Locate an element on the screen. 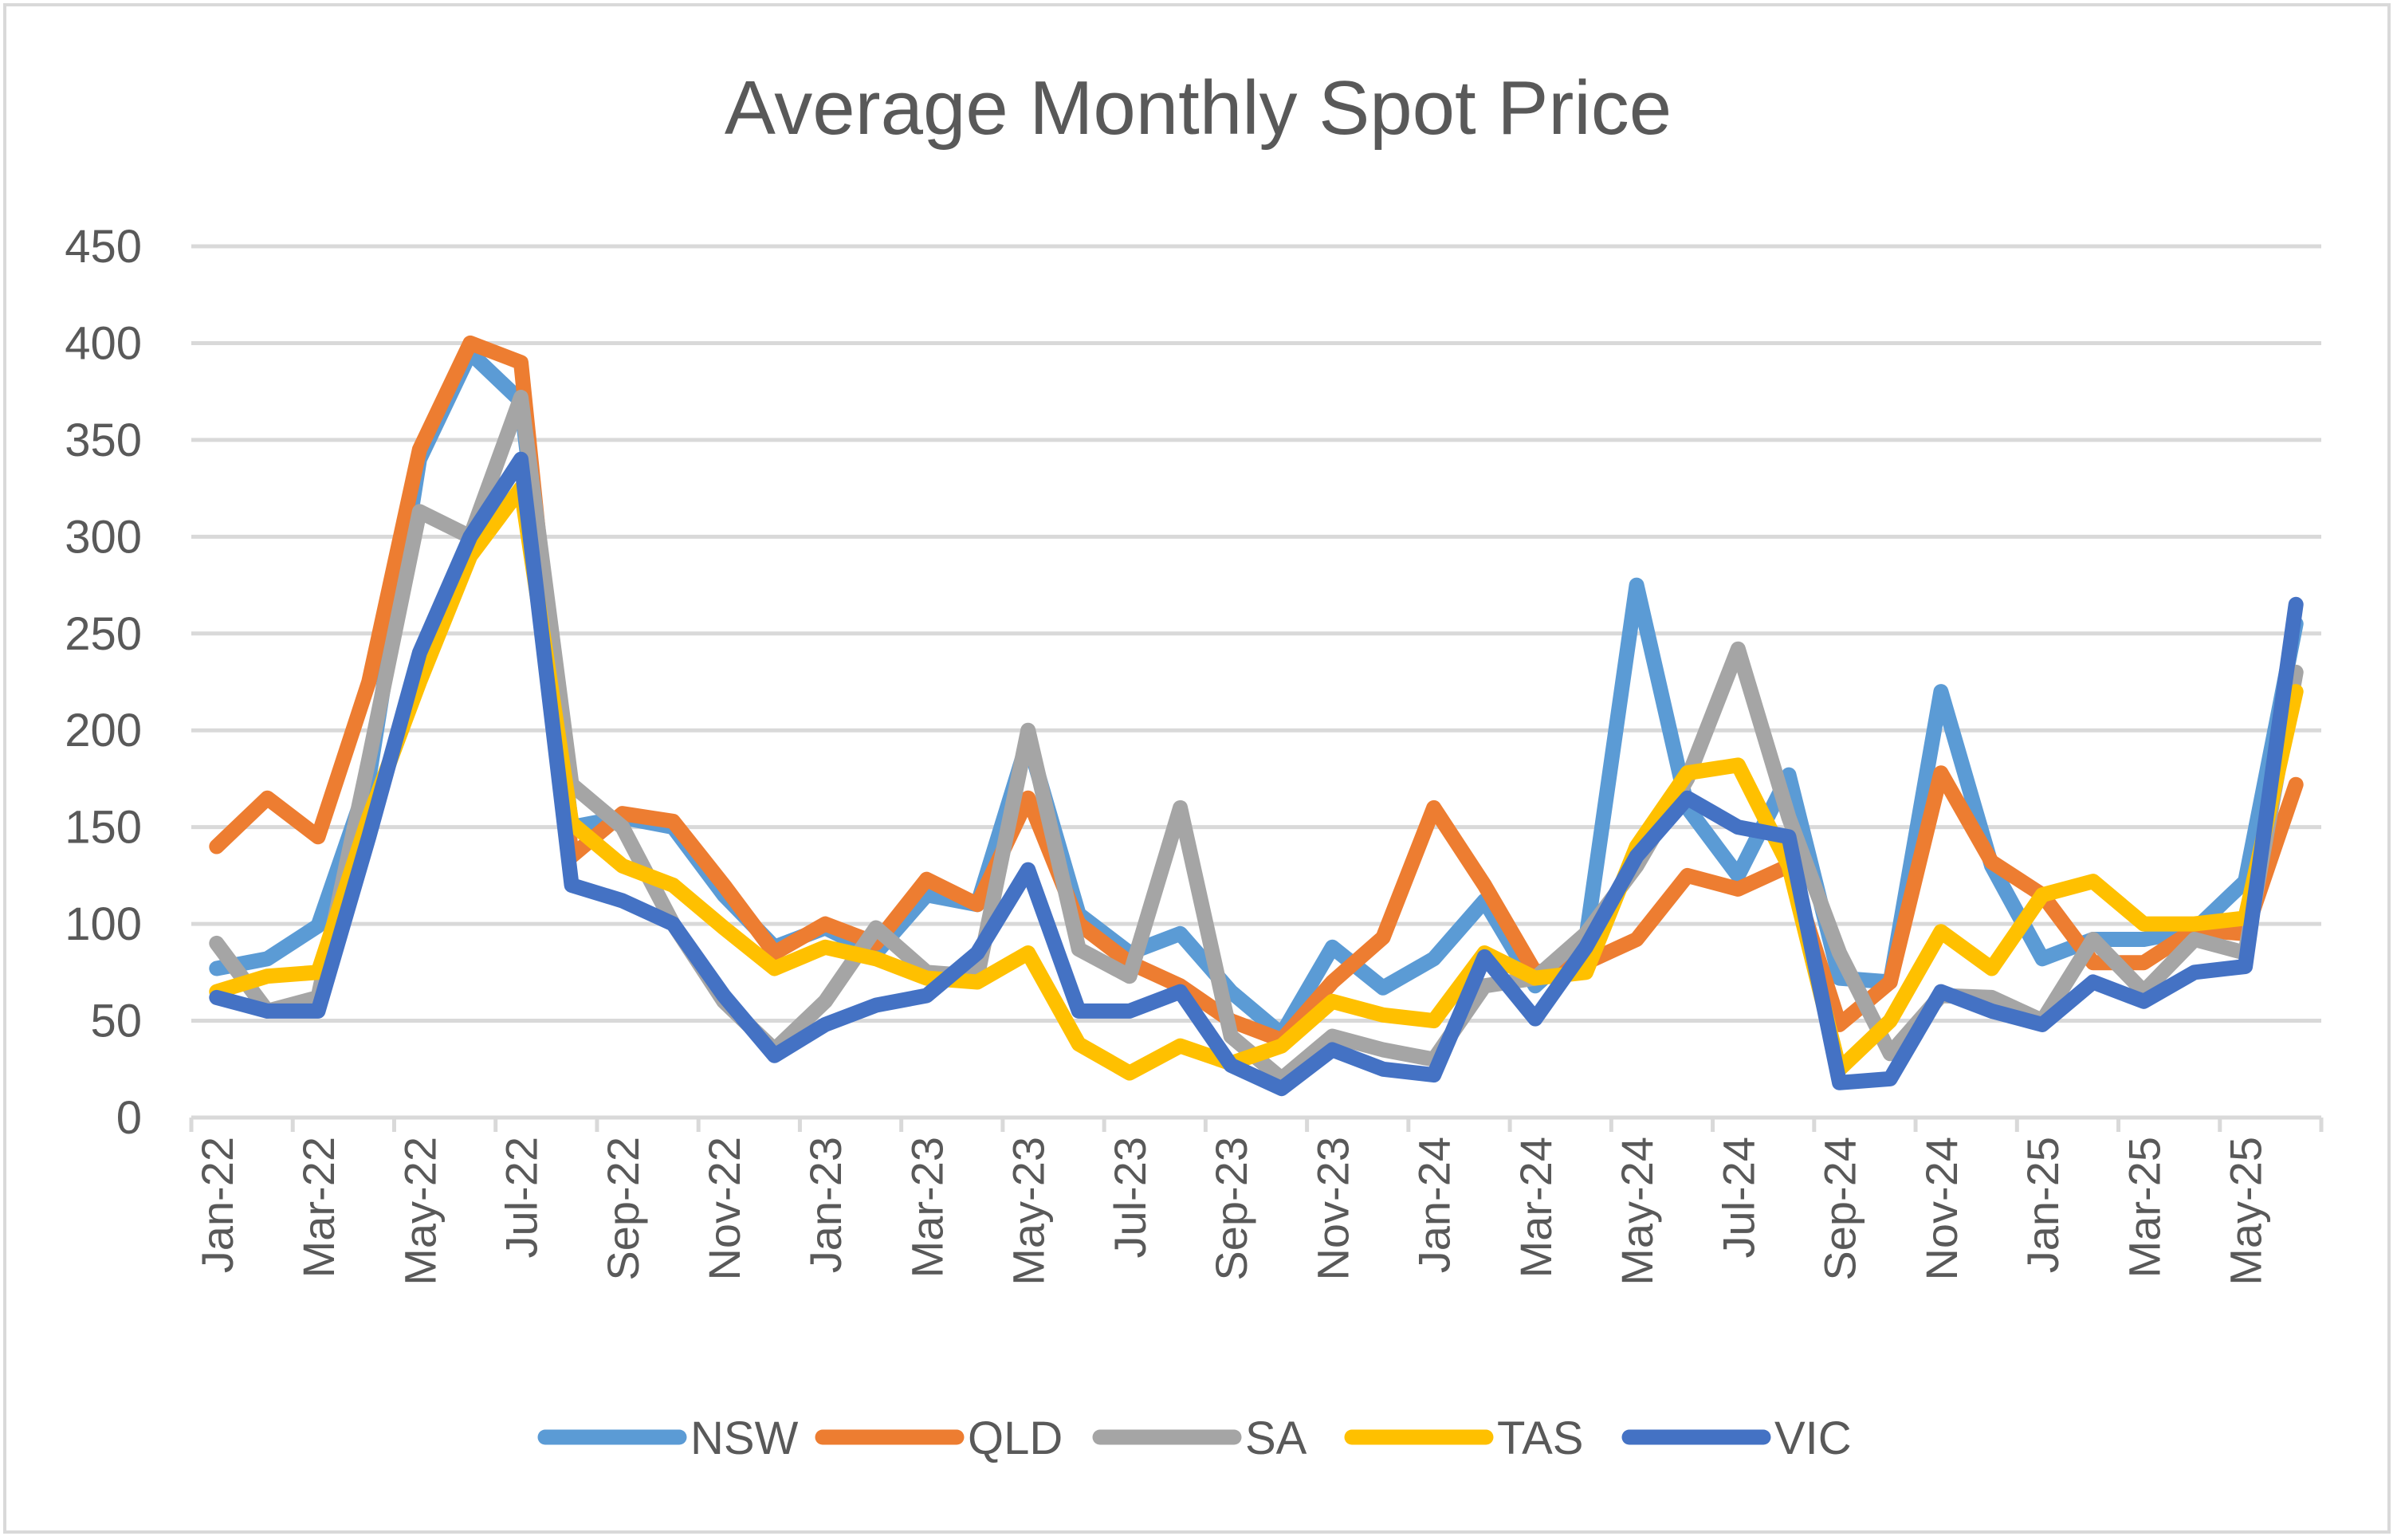 The width and height of the screenshot is (2397, 1540). x-tick-label: Nov-24 is located at coordinates (1941, 1209).